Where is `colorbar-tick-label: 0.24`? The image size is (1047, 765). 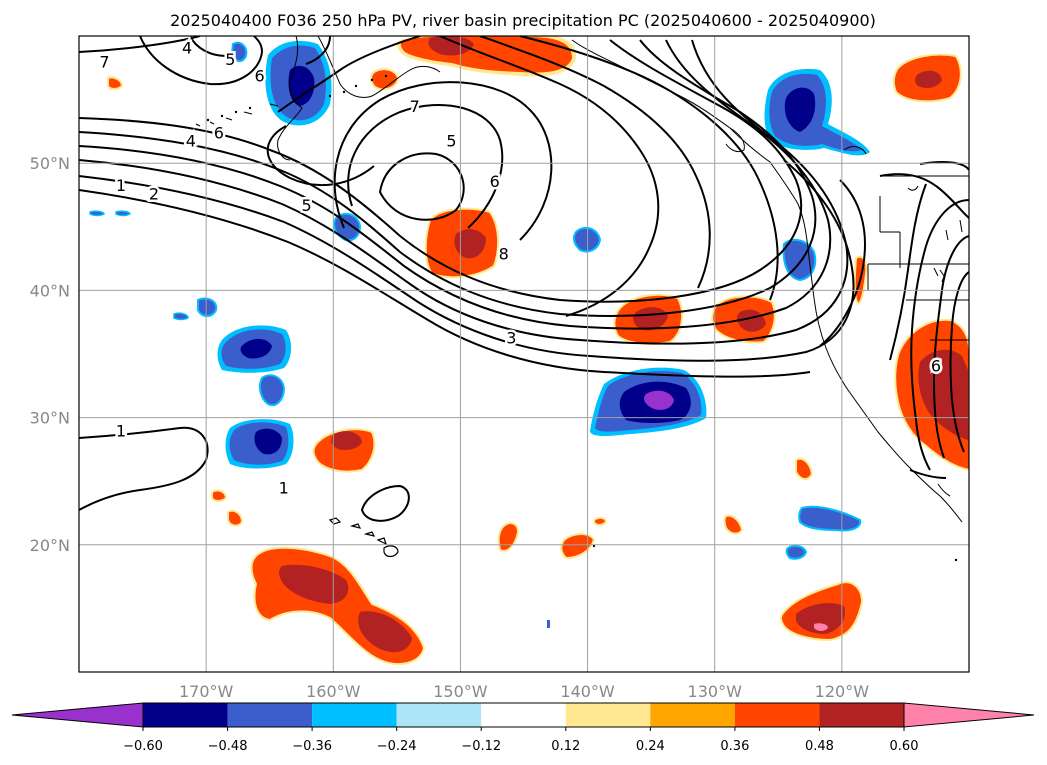
colorbar-tick-label: 0.24 is located at coordinates (650, 746).